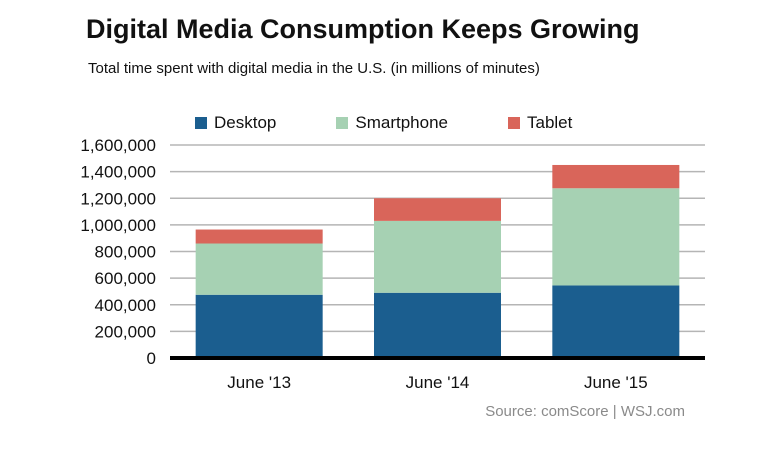  I want to click on chart-legend: Desktop Smartphone Tablet, so click(383, 123).